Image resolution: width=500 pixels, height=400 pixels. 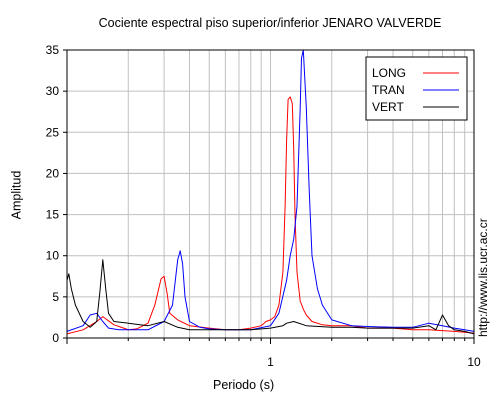 I want to click on y-tick-label: 0, so click(x=55, y=338).